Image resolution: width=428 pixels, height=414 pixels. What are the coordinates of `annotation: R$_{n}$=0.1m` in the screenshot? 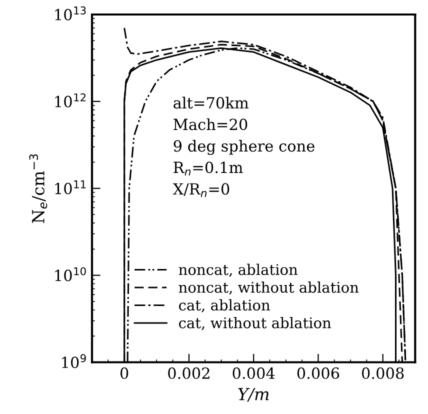 It's located at (208, 169).